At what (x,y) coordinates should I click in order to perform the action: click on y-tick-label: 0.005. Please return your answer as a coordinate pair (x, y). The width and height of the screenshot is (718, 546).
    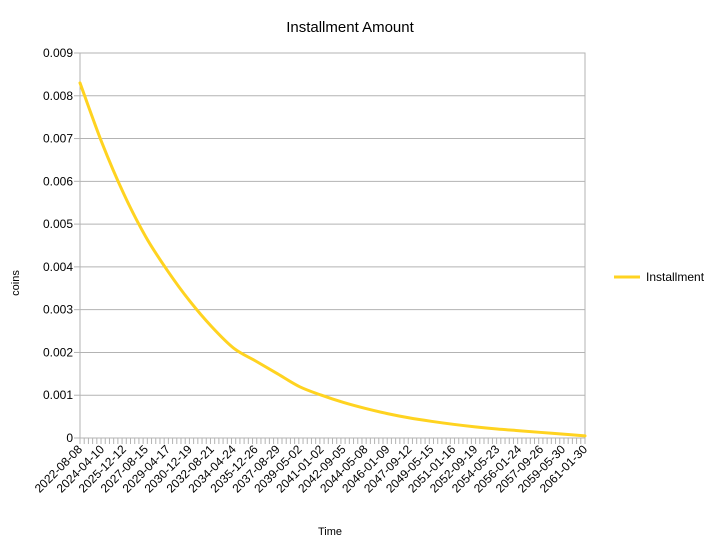
    Looking at the image, I should click on (58, 224).